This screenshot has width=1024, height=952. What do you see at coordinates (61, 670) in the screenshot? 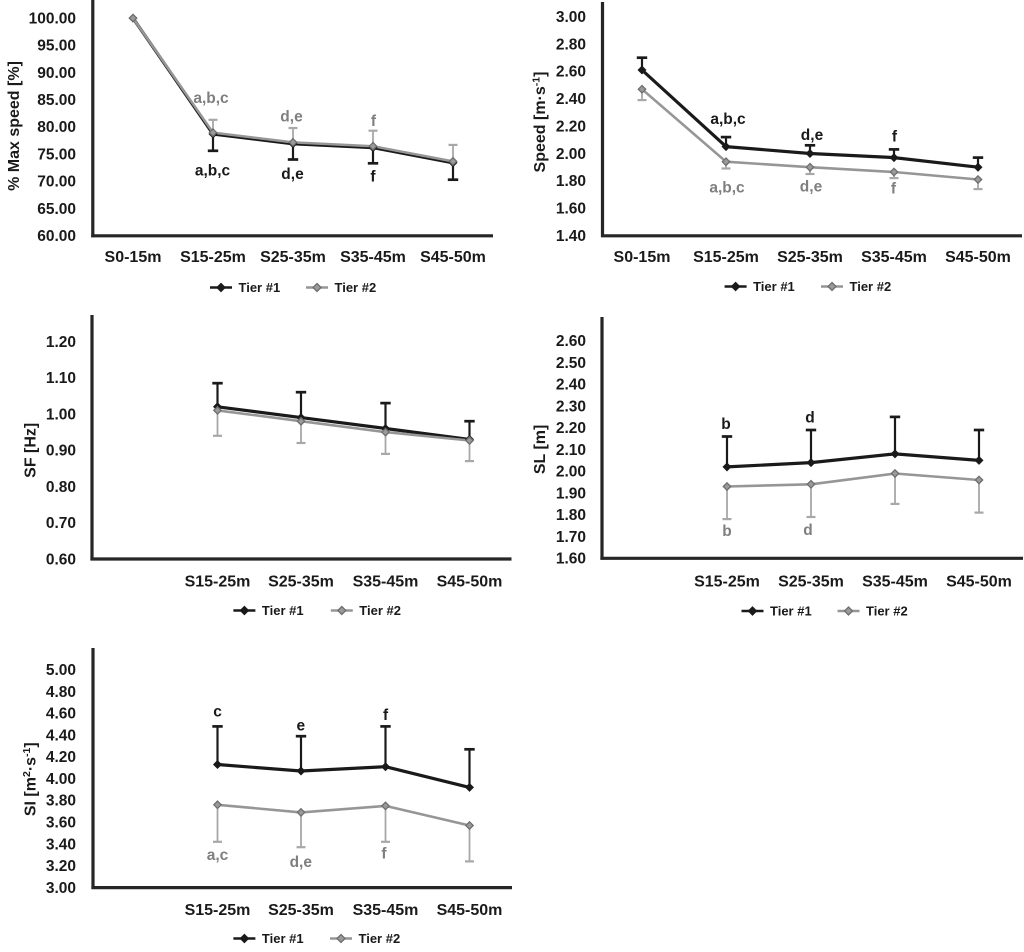
I see `svg-text: 5.00` at bounding box center [61, 670].